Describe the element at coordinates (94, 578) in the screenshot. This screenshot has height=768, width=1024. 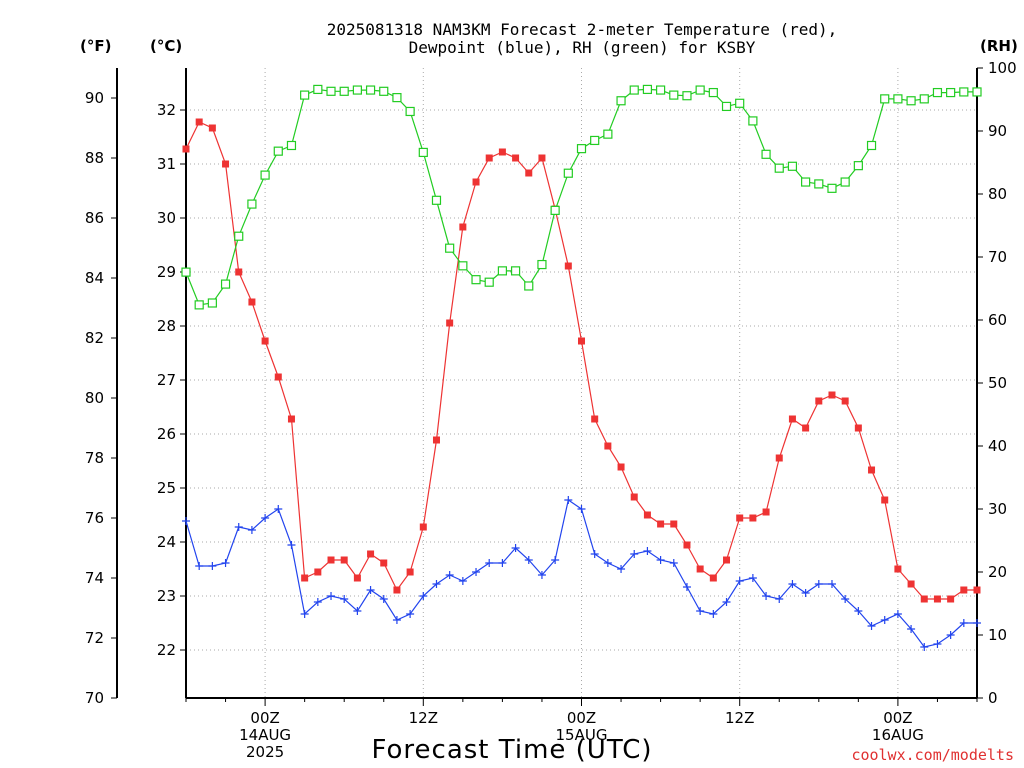
I see `fahrenheit-tick-label: 74` at that location.